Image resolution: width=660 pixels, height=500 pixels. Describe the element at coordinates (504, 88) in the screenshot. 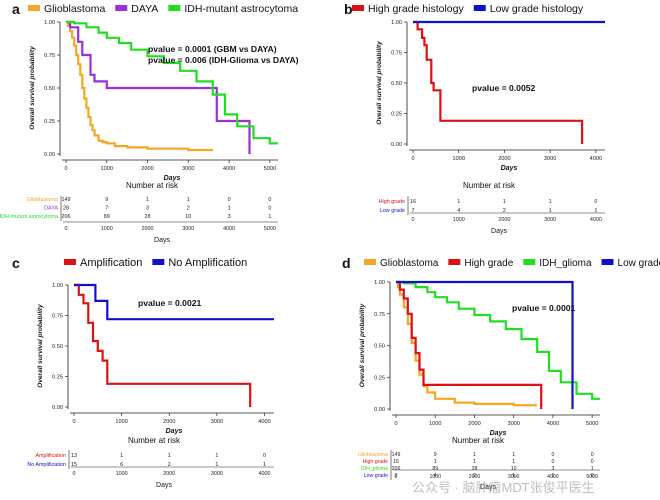

I see `pvalue-annotation: pvalue = 0.0052` at that location.